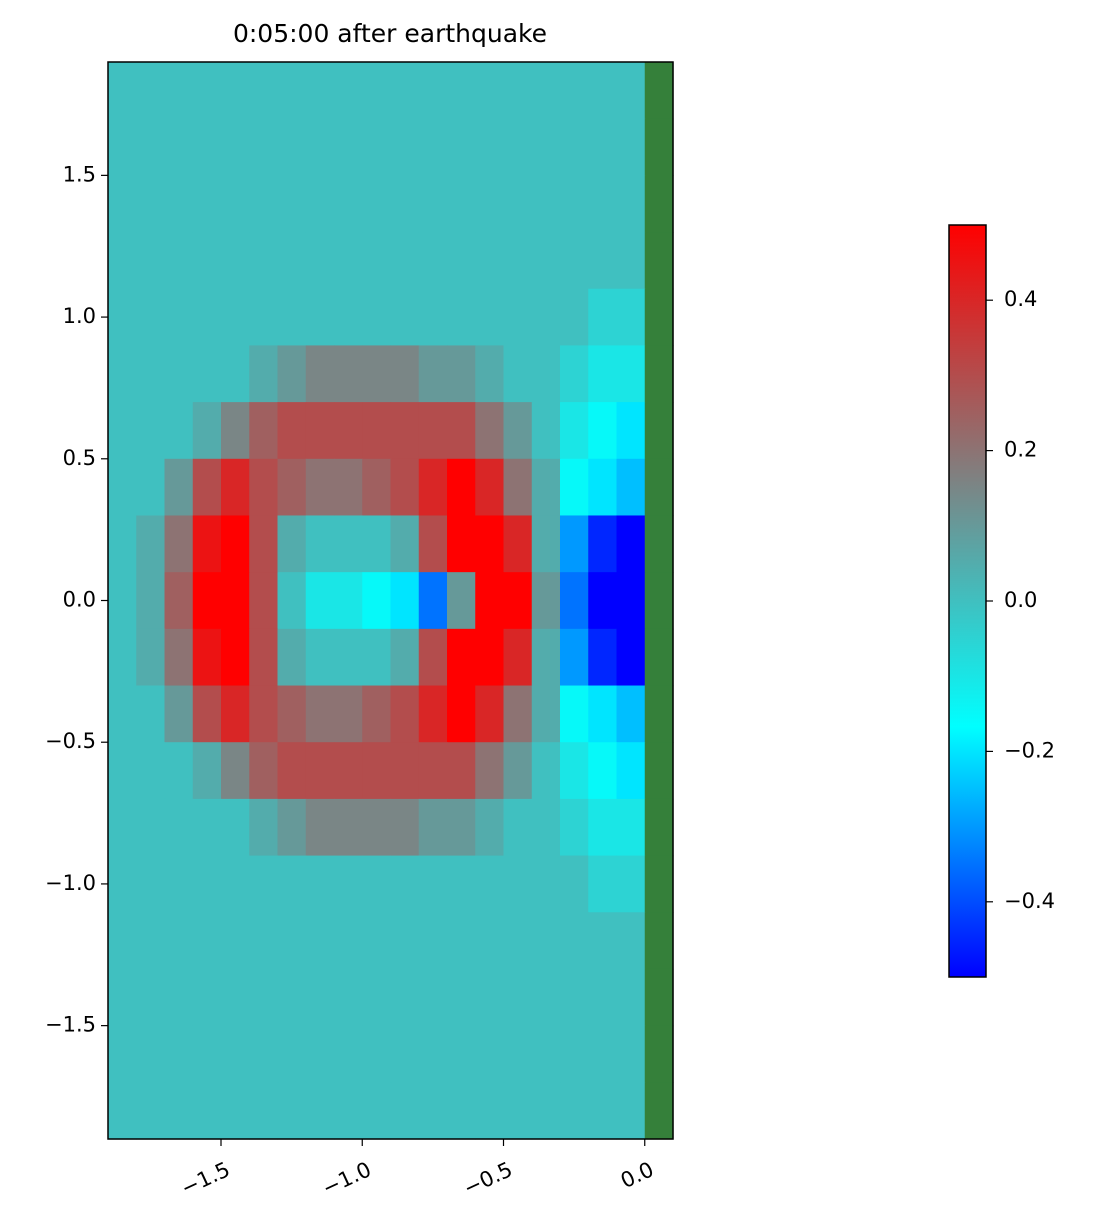 The height and width of the screenshot is (1229, 1093). I want to click on y-tick-label: 1.0, so click(79, 316).